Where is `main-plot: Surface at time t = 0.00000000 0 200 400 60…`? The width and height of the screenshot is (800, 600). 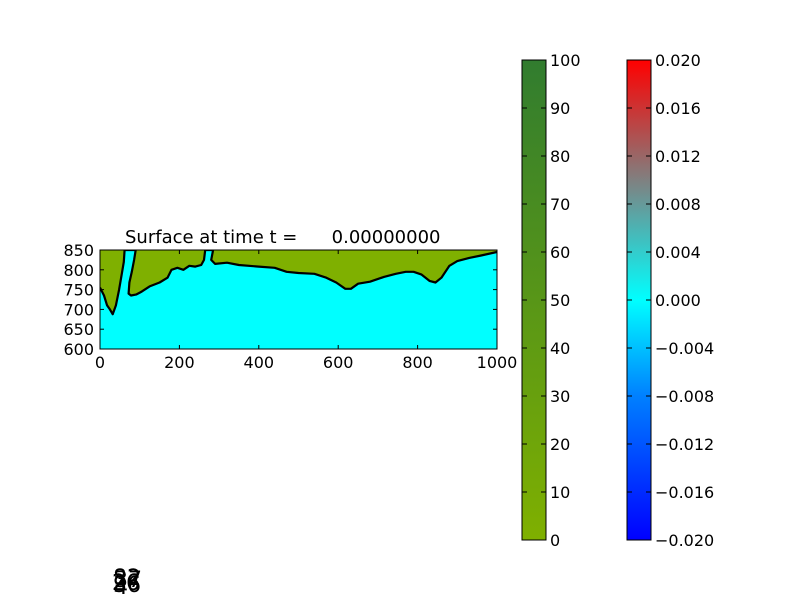
main-plot: Surface at time t = 0.00000000 0 200 400 60… is located at coordinates (290, 299).